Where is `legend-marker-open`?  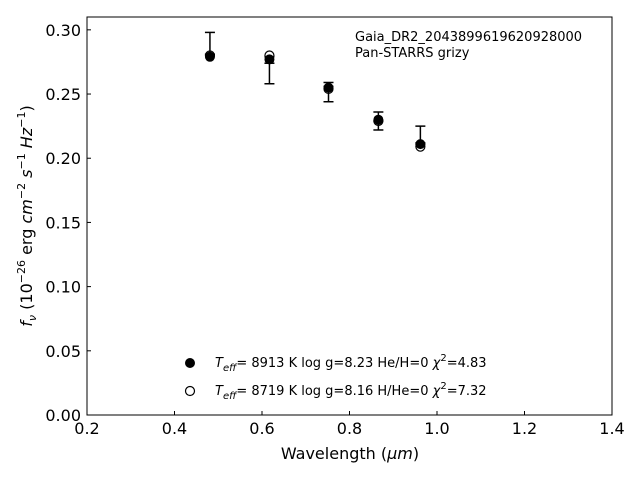
legend-marker-open is located at coordinates (190, 391).